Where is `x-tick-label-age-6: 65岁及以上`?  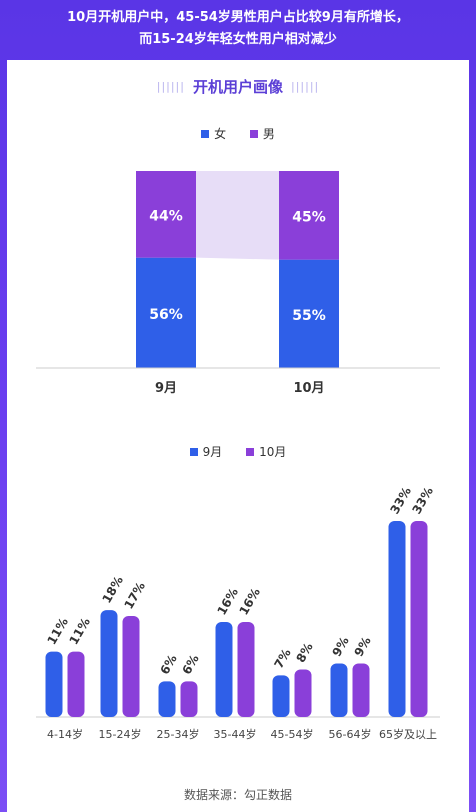 x-tick-label-age-6: 65岁及以上 is located at coordinates (408, 734).